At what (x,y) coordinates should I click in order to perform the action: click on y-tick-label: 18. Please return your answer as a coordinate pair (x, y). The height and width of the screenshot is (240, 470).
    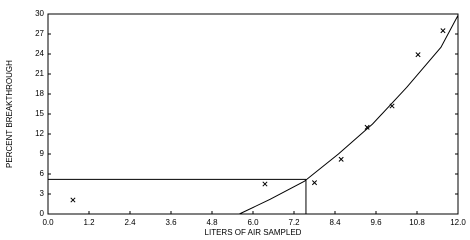
    Looking at the image, I should click on (39, 93).